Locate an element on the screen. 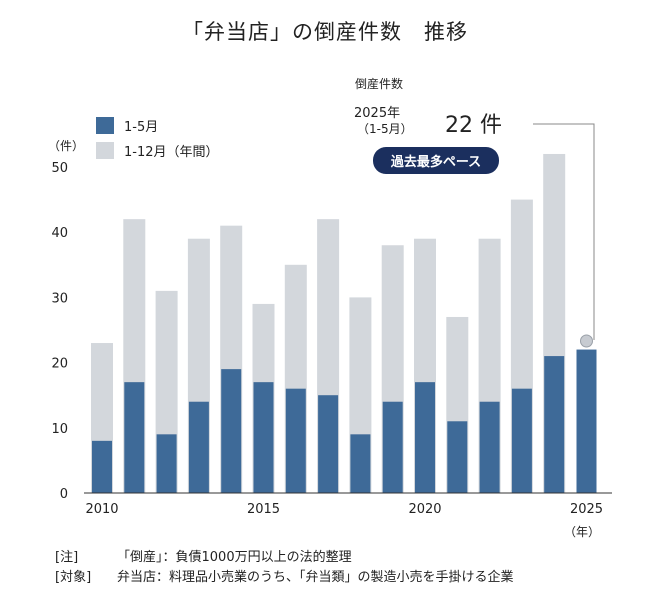  x-axis: 2010 2015 2020 2025 is located at coordinates (348, 504).